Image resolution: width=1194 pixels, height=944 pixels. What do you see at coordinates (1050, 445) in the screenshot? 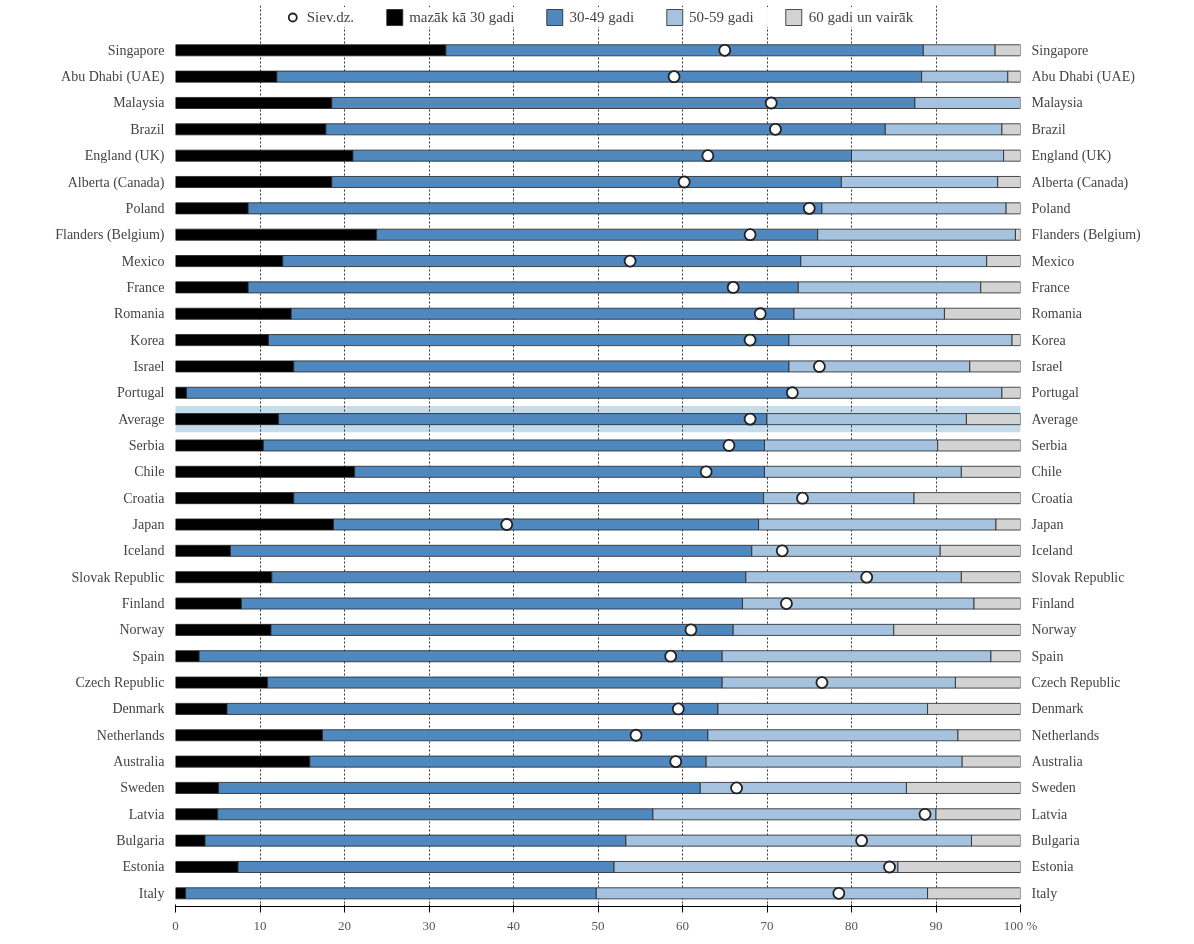
I see `y-tick-label: Serbia` at bounding box center [1050, 445].